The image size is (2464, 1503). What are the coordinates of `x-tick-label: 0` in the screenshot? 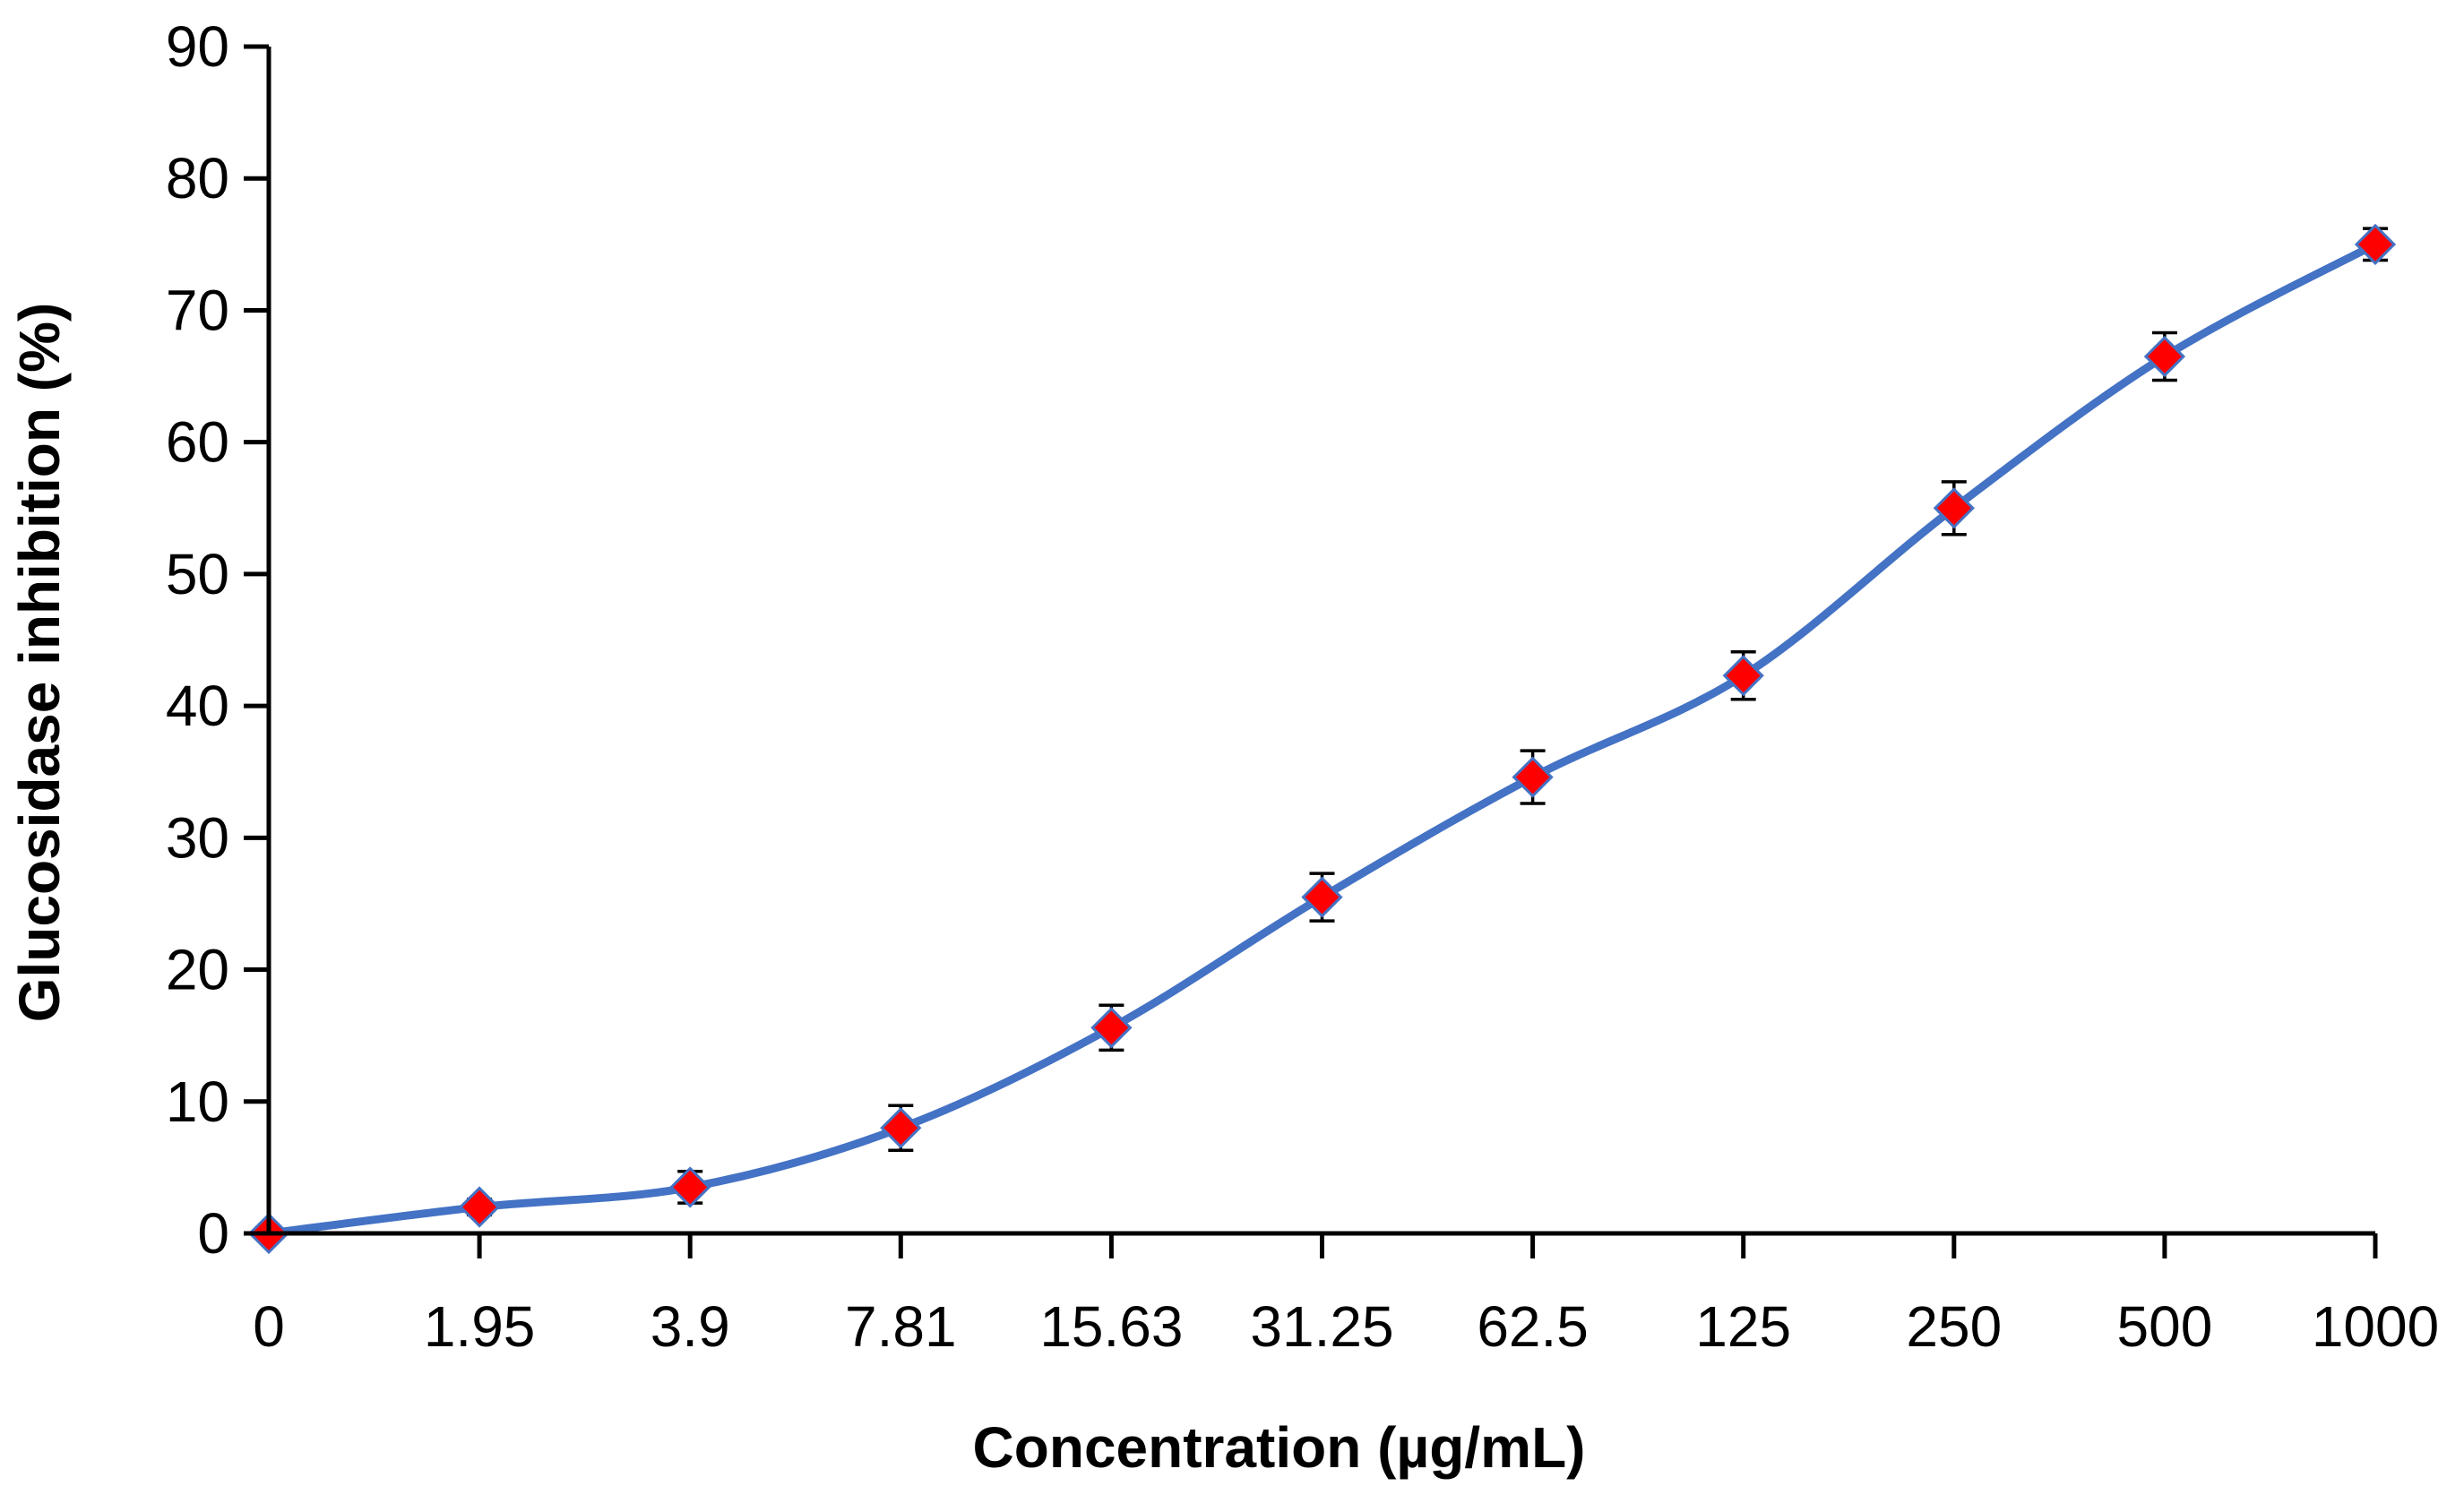 It's located at (269, 1326).